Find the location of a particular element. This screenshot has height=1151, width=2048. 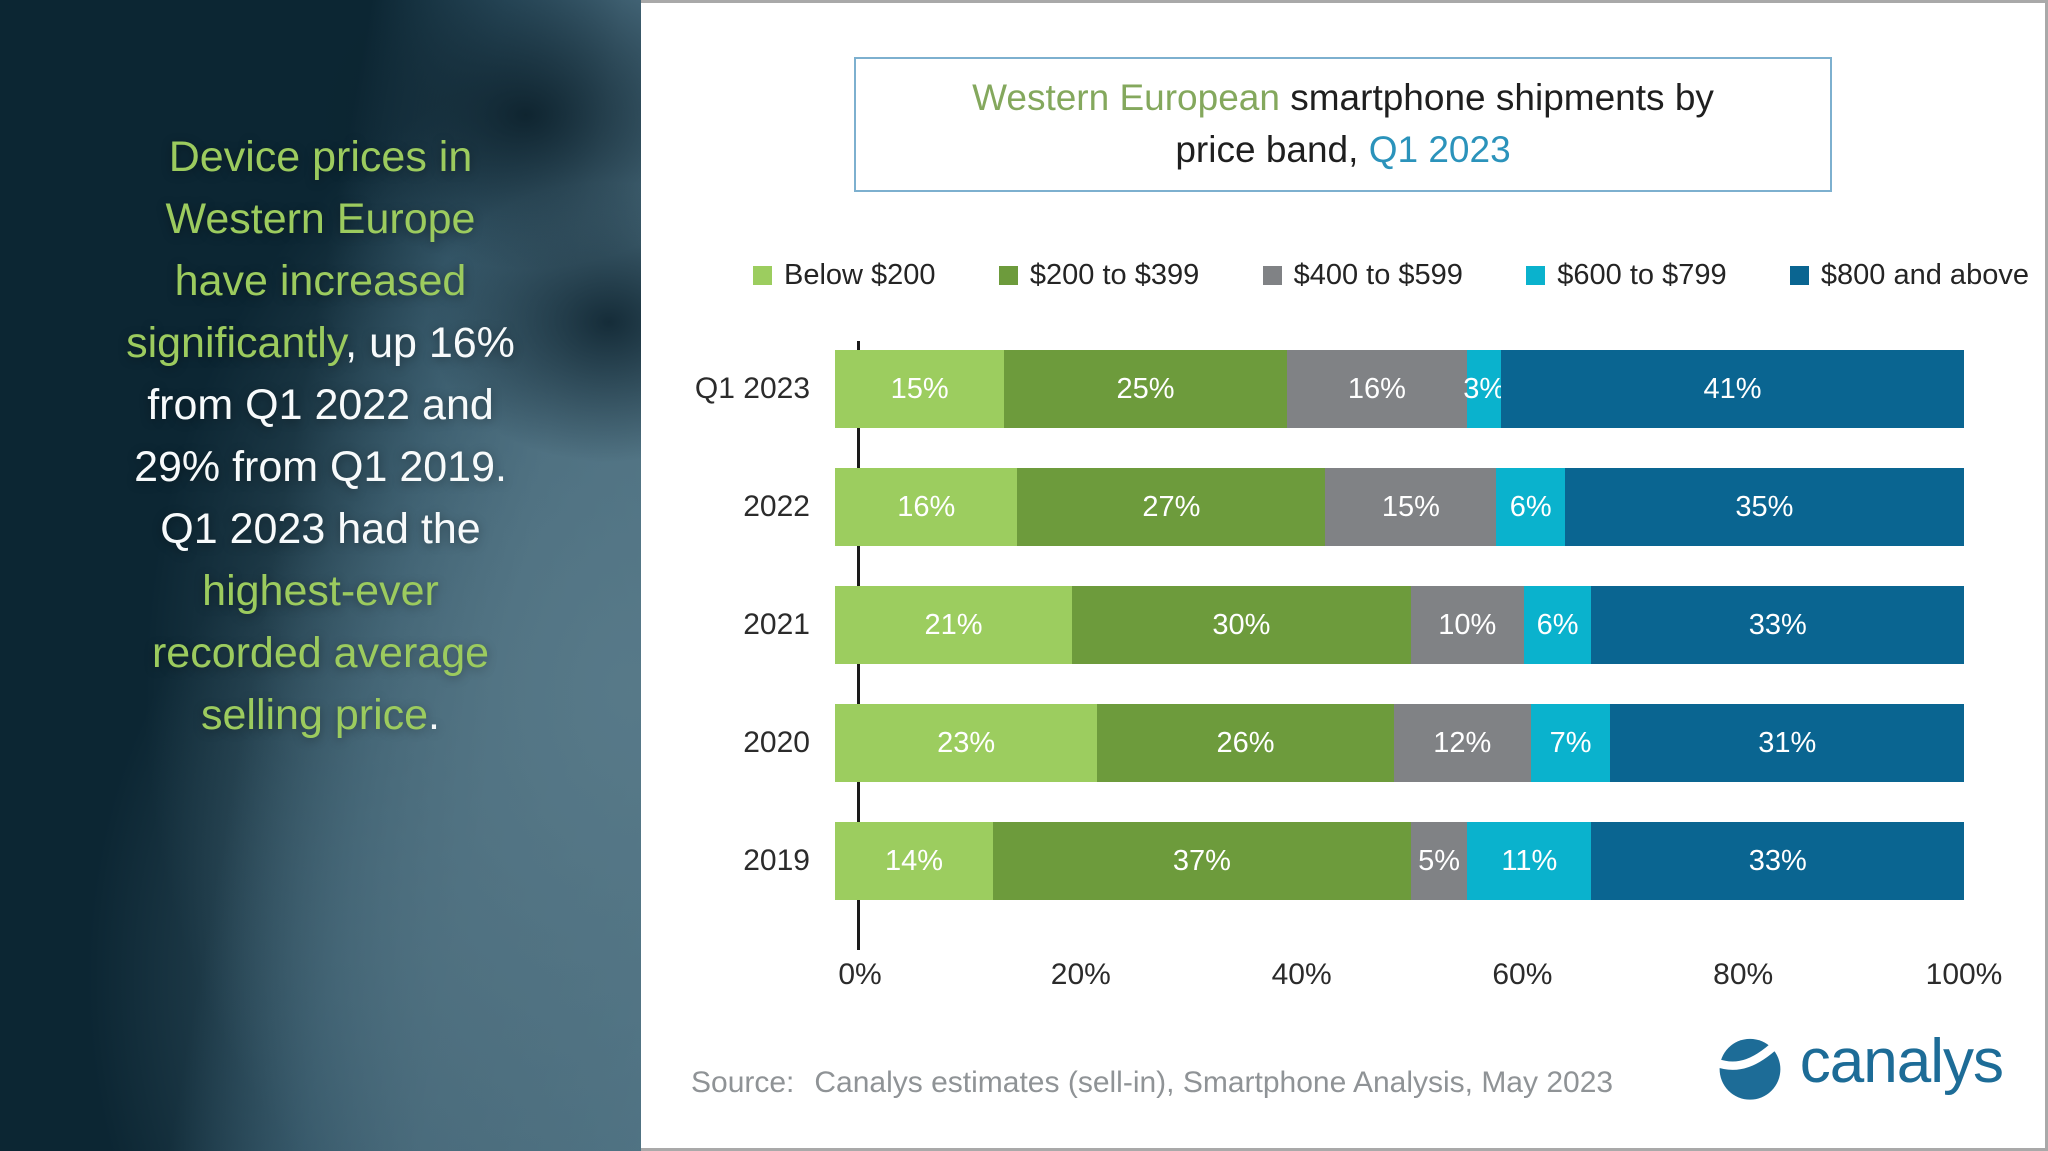

stacked-bar: 21% 30% 10% 6% 33% is located at coordinates (1399, 625).